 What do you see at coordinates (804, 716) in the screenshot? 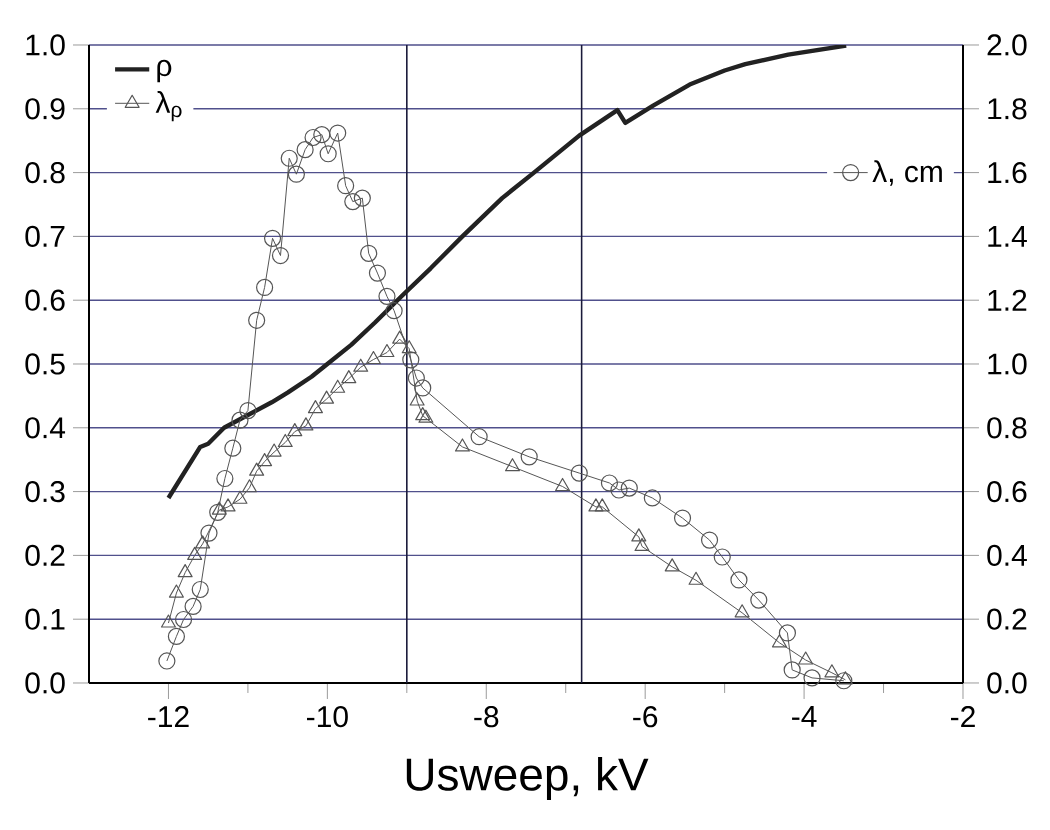
I see `x-tick-label: -4` at bounding box center [804, 716].